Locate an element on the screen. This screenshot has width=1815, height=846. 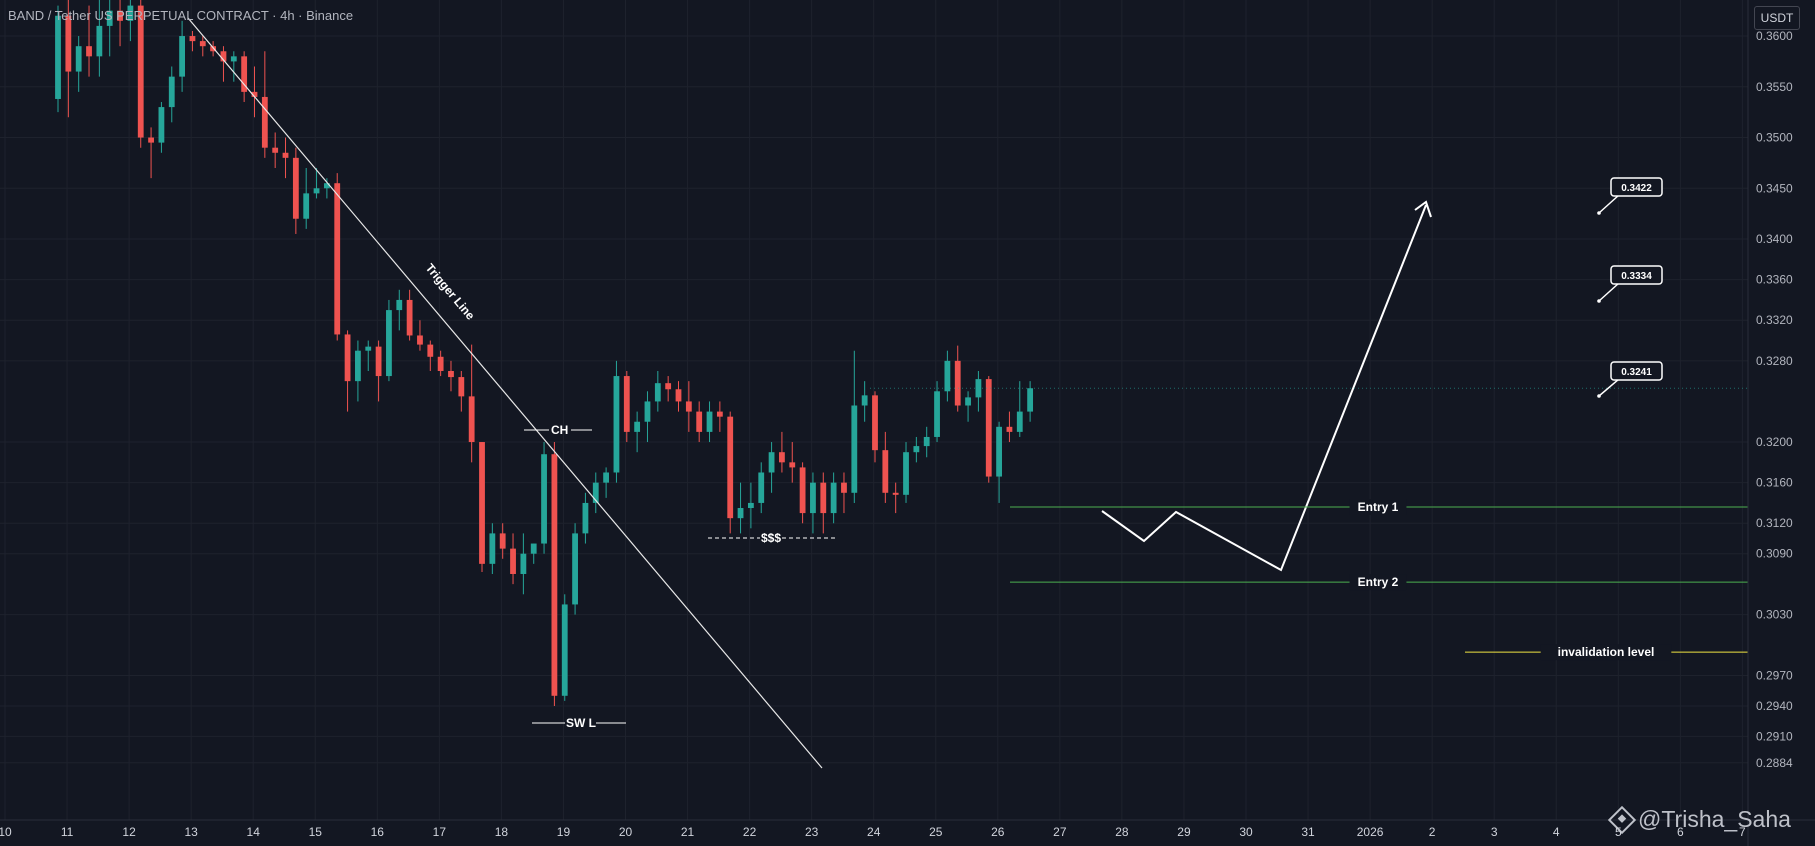
target-price: 0.3334 is located at coordinates (1636, 276).